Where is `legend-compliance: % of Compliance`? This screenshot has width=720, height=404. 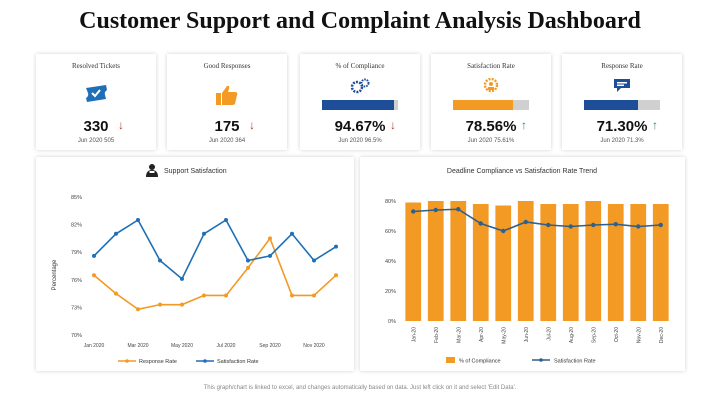
legend-compliance: % of Compliance is located at coordinates (480, 362).